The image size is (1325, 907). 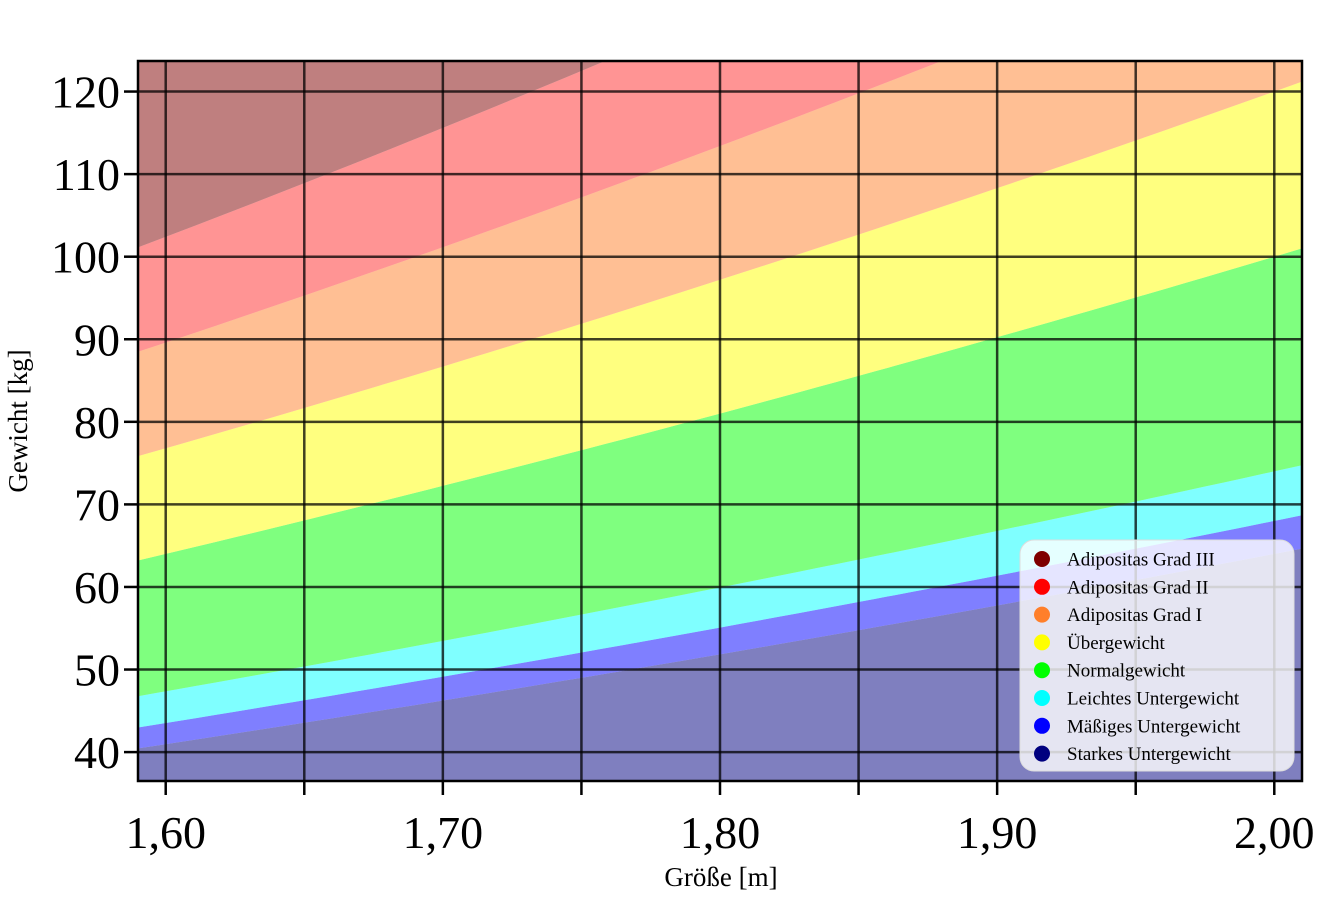 What do you see at coordinates (97, 339) in the screenshot?
I see `y-tick-label-5: 90` at bounding box center [97, 339].